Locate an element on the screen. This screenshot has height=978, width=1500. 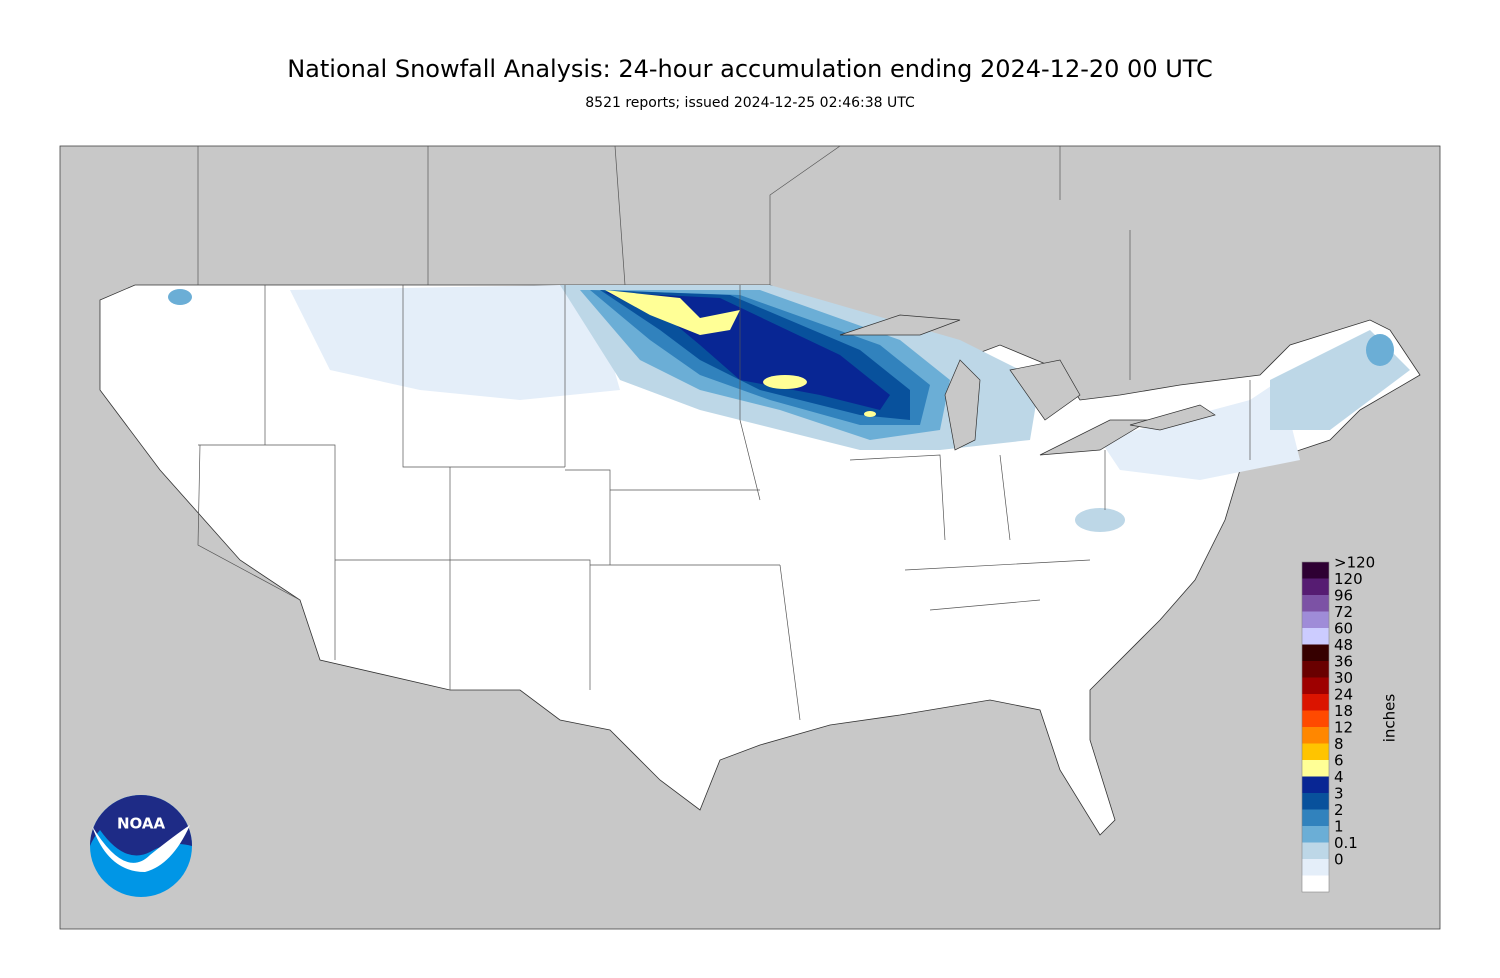
legend-frame is located at coordinates (1315, 727).